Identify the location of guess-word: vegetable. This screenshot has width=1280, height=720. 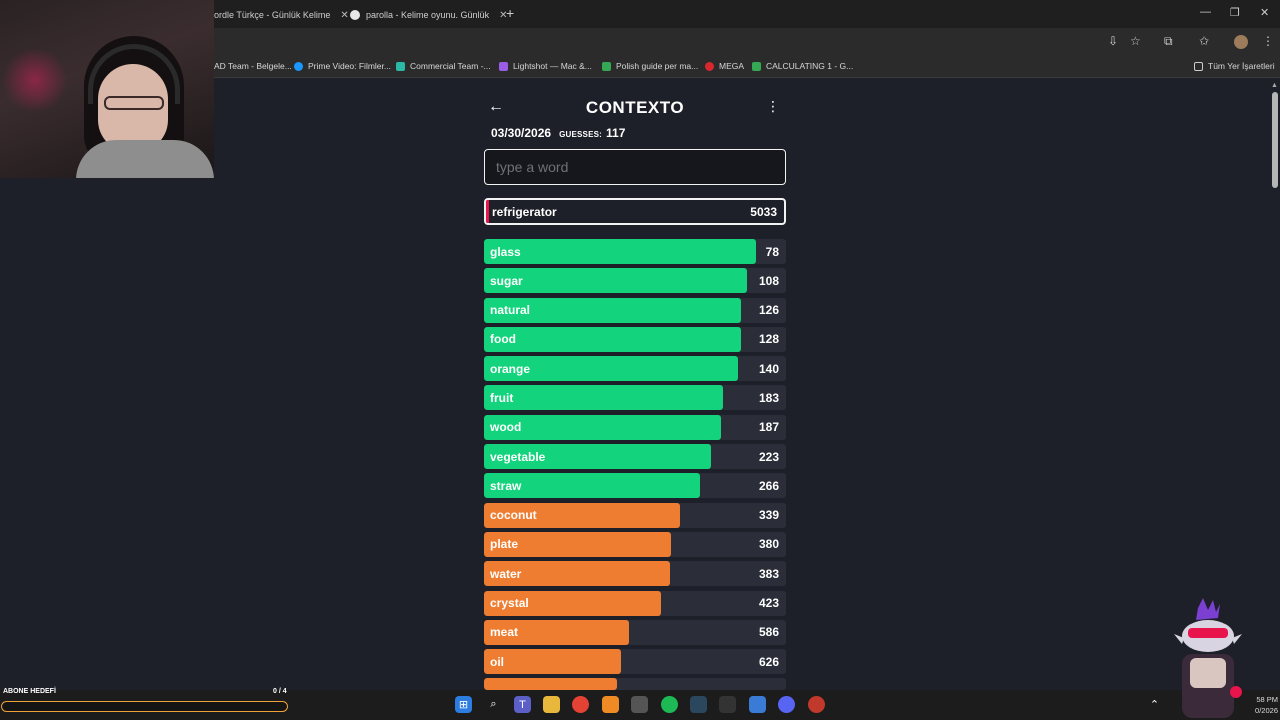
(518, 456).